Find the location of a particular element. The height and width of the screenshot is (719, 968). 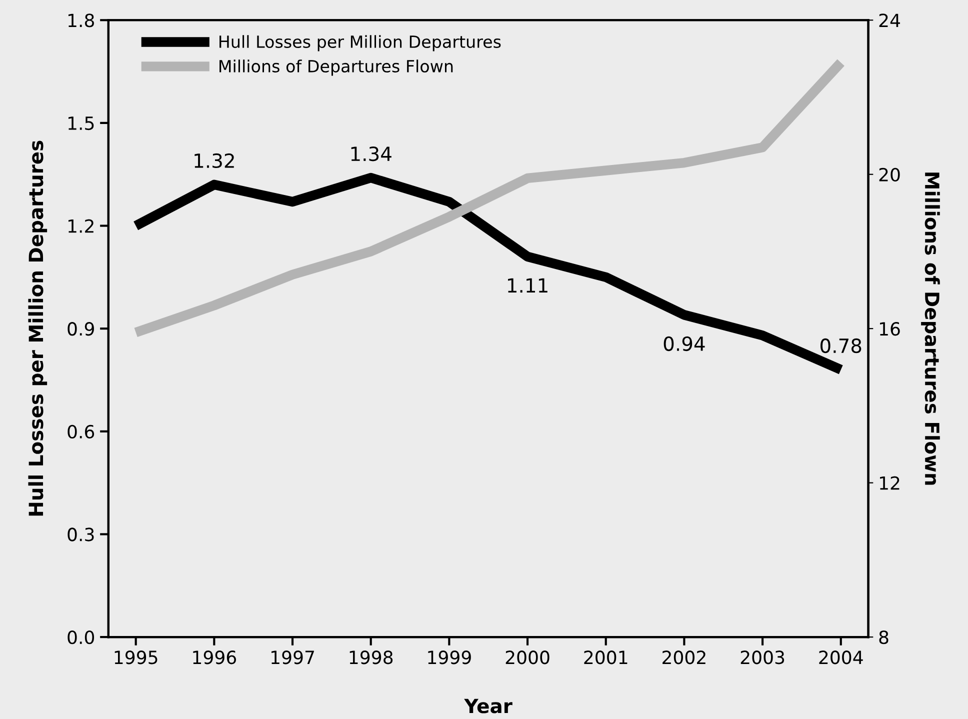

y-tick-label: 0.9 is located at coordinates (81, 329).